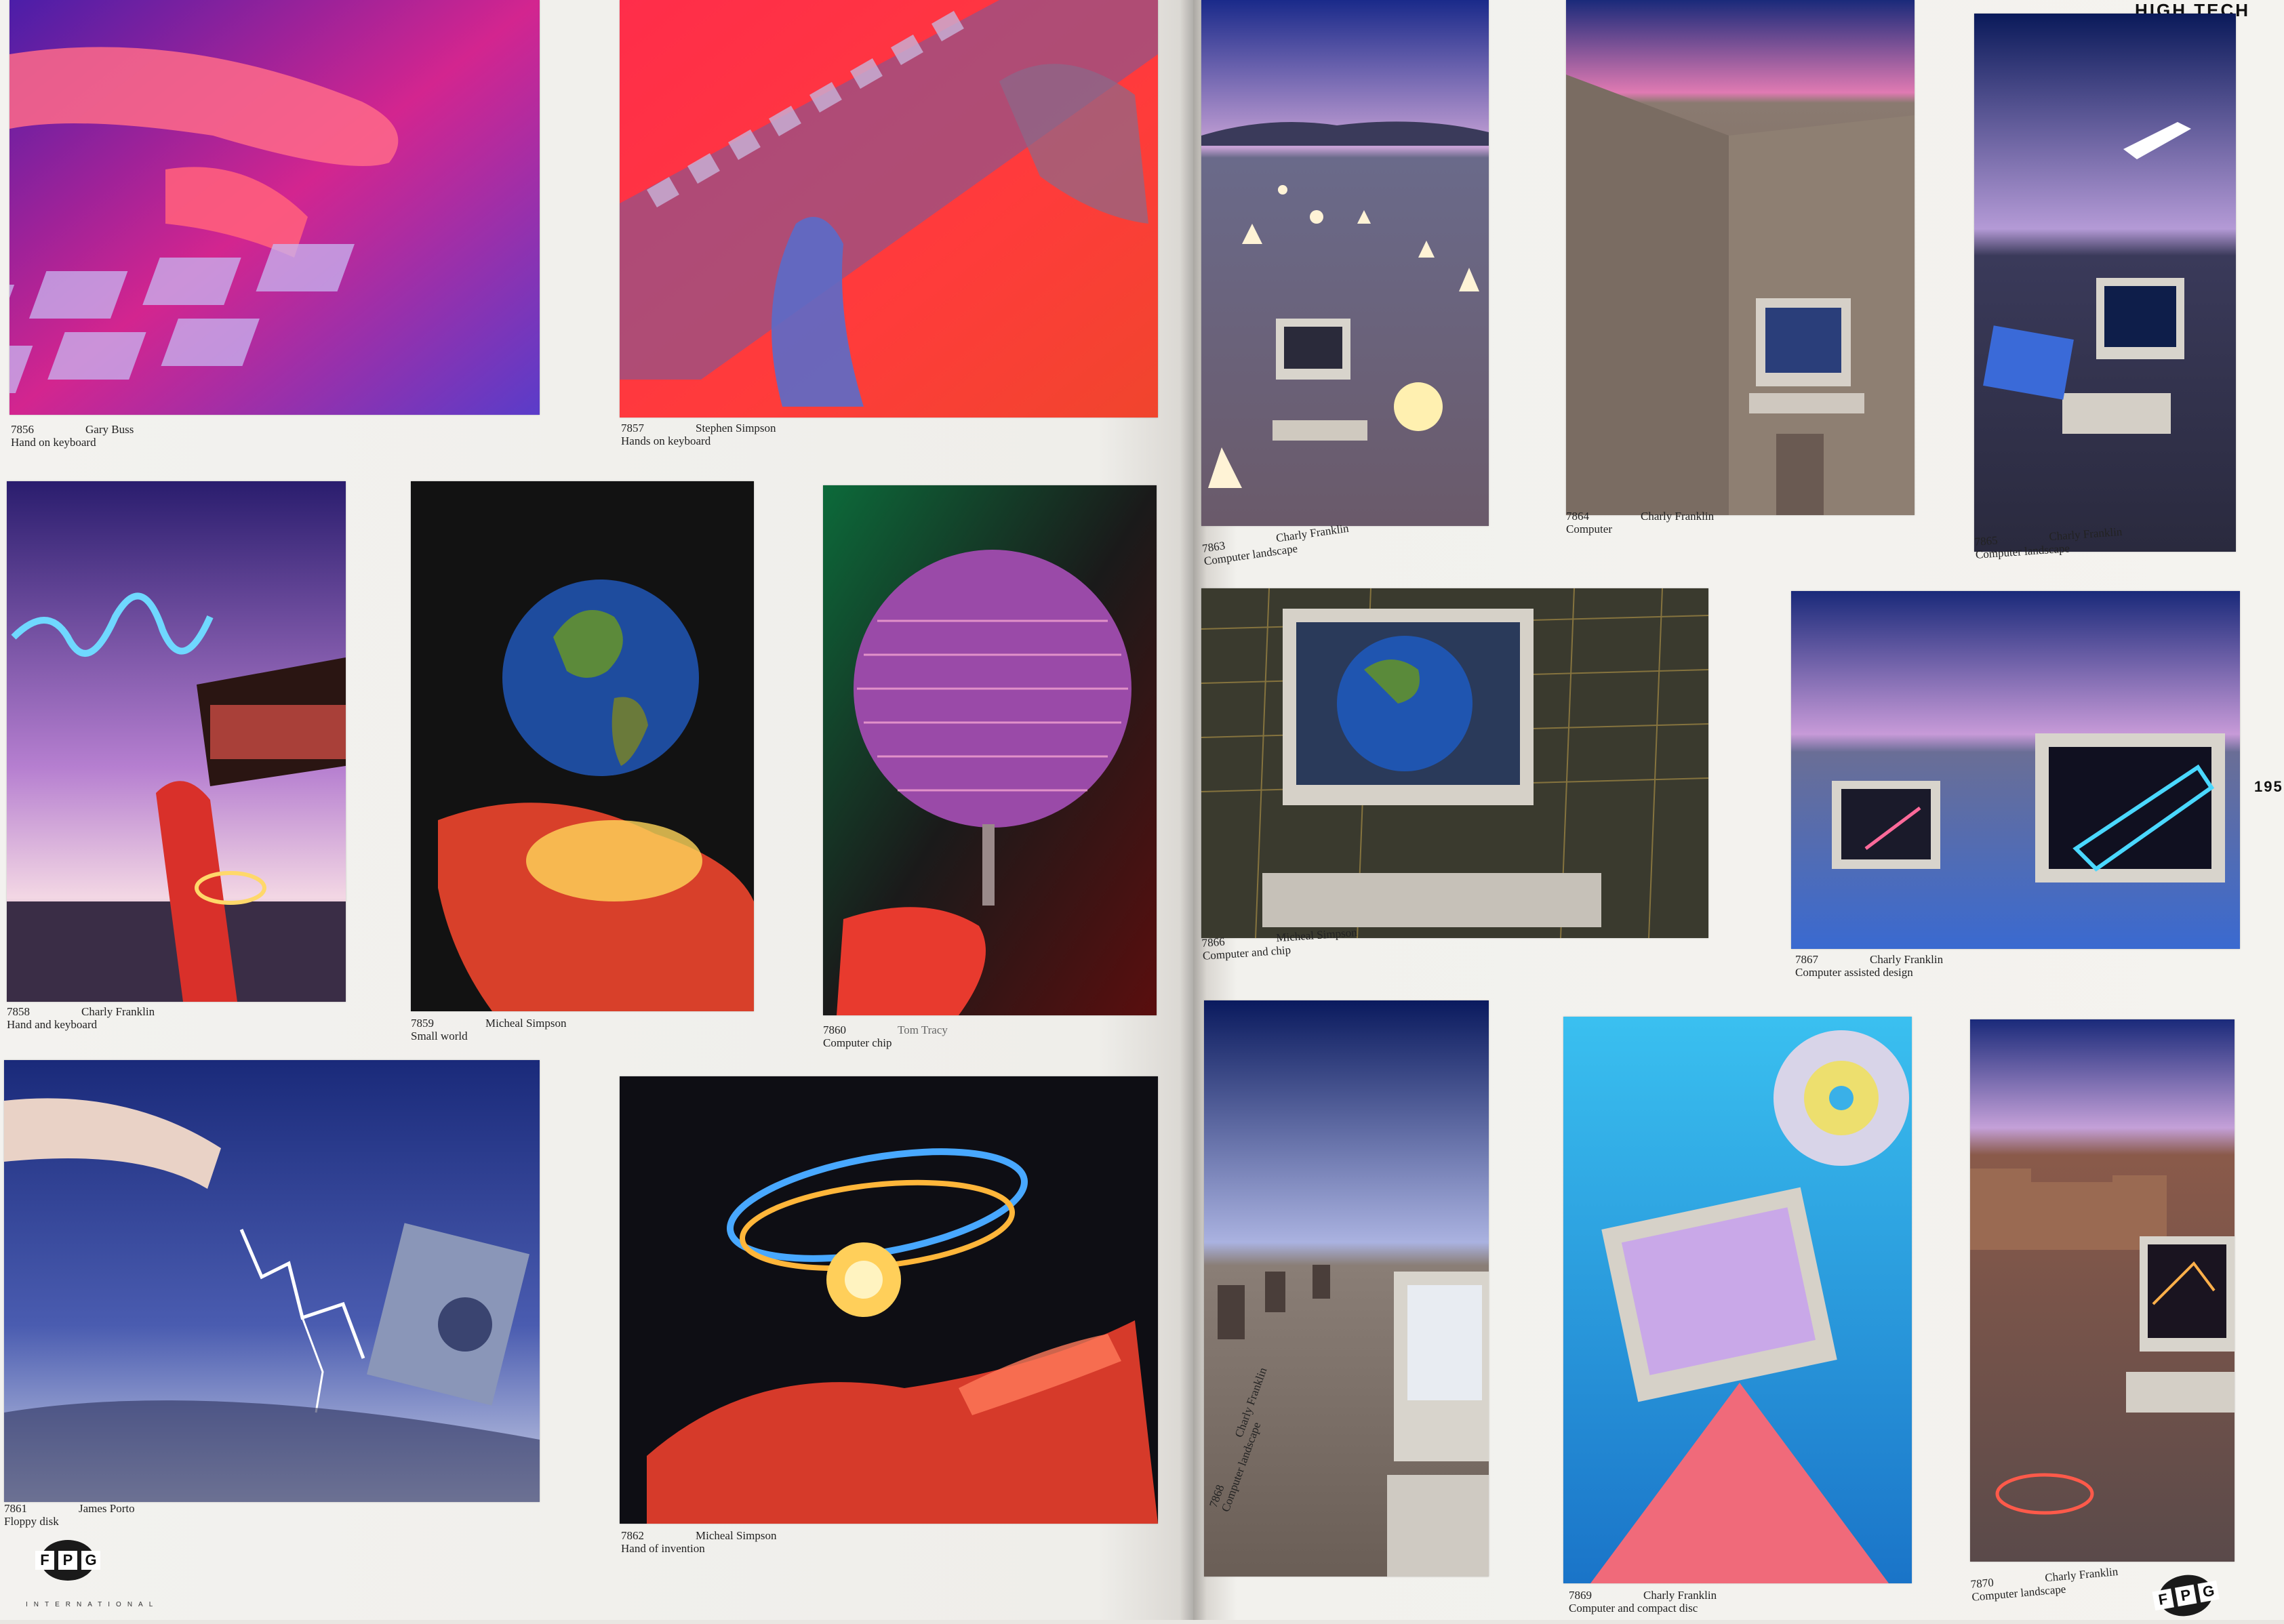  Describe the element at coordinates (699, 1542) in the screenshot. I see `caption-7862: 7862 Micheal Simpson Hand of invention` at that location.